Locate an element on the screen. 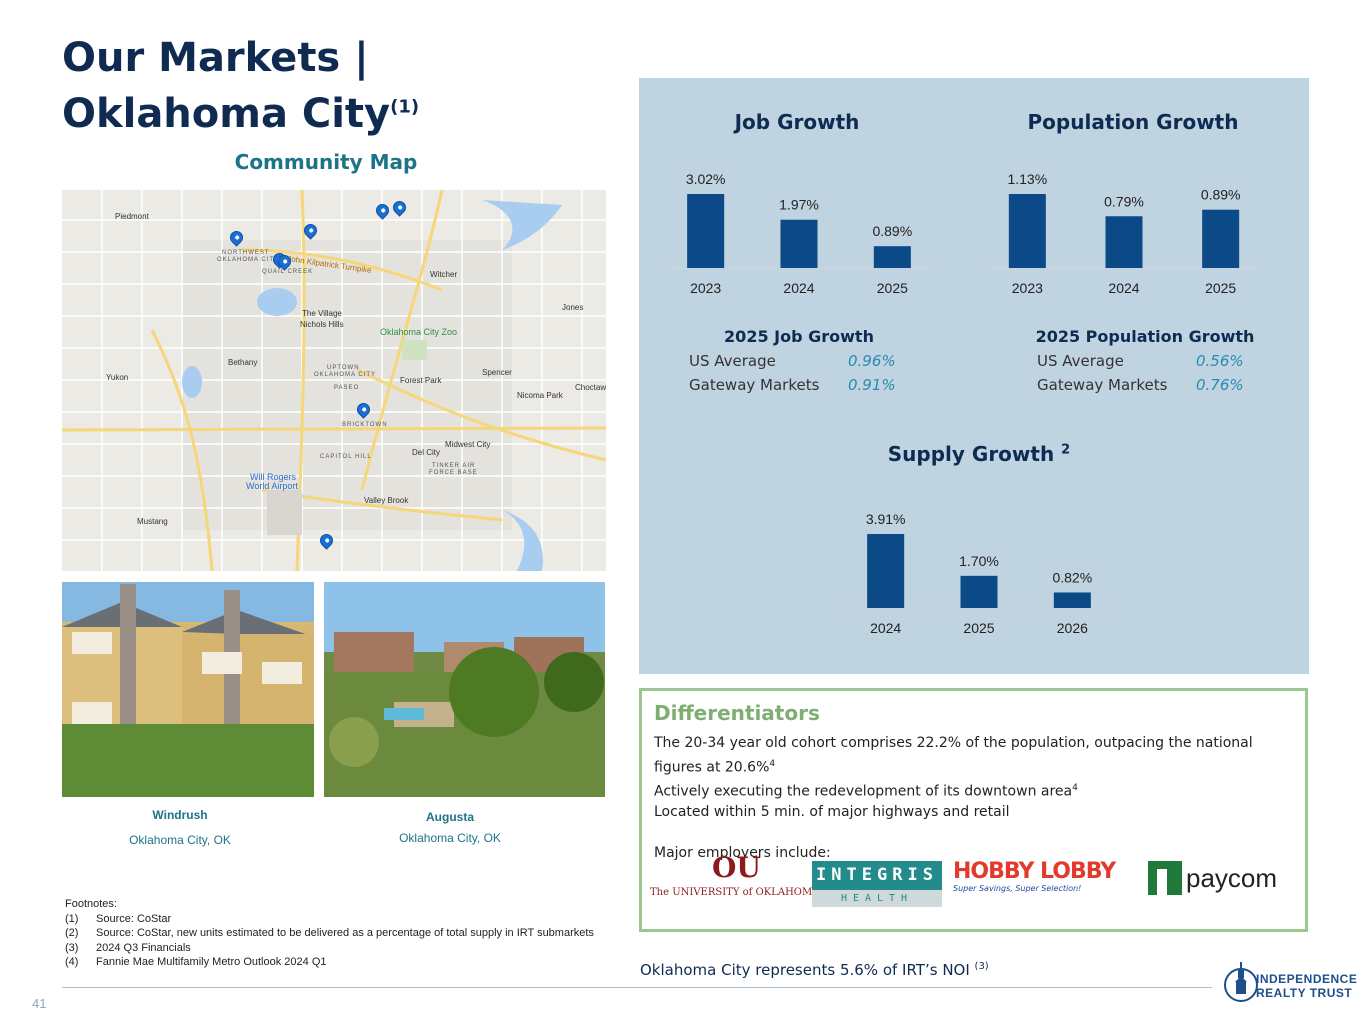  map-label-tinker: TINKER AIR is located at coordinates (454, 466).